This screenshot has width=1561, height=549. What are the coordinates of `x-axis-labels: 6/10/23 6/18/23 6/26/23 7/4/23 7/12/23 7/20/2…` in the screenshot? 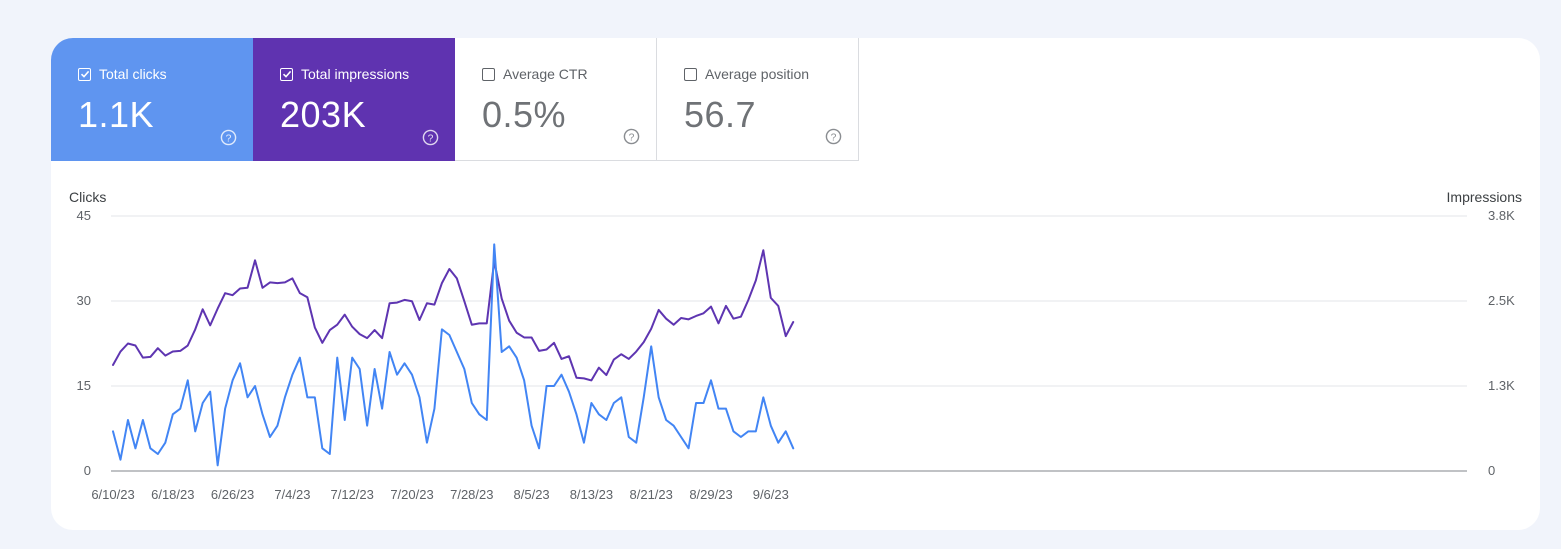 It's located at (440, 494).